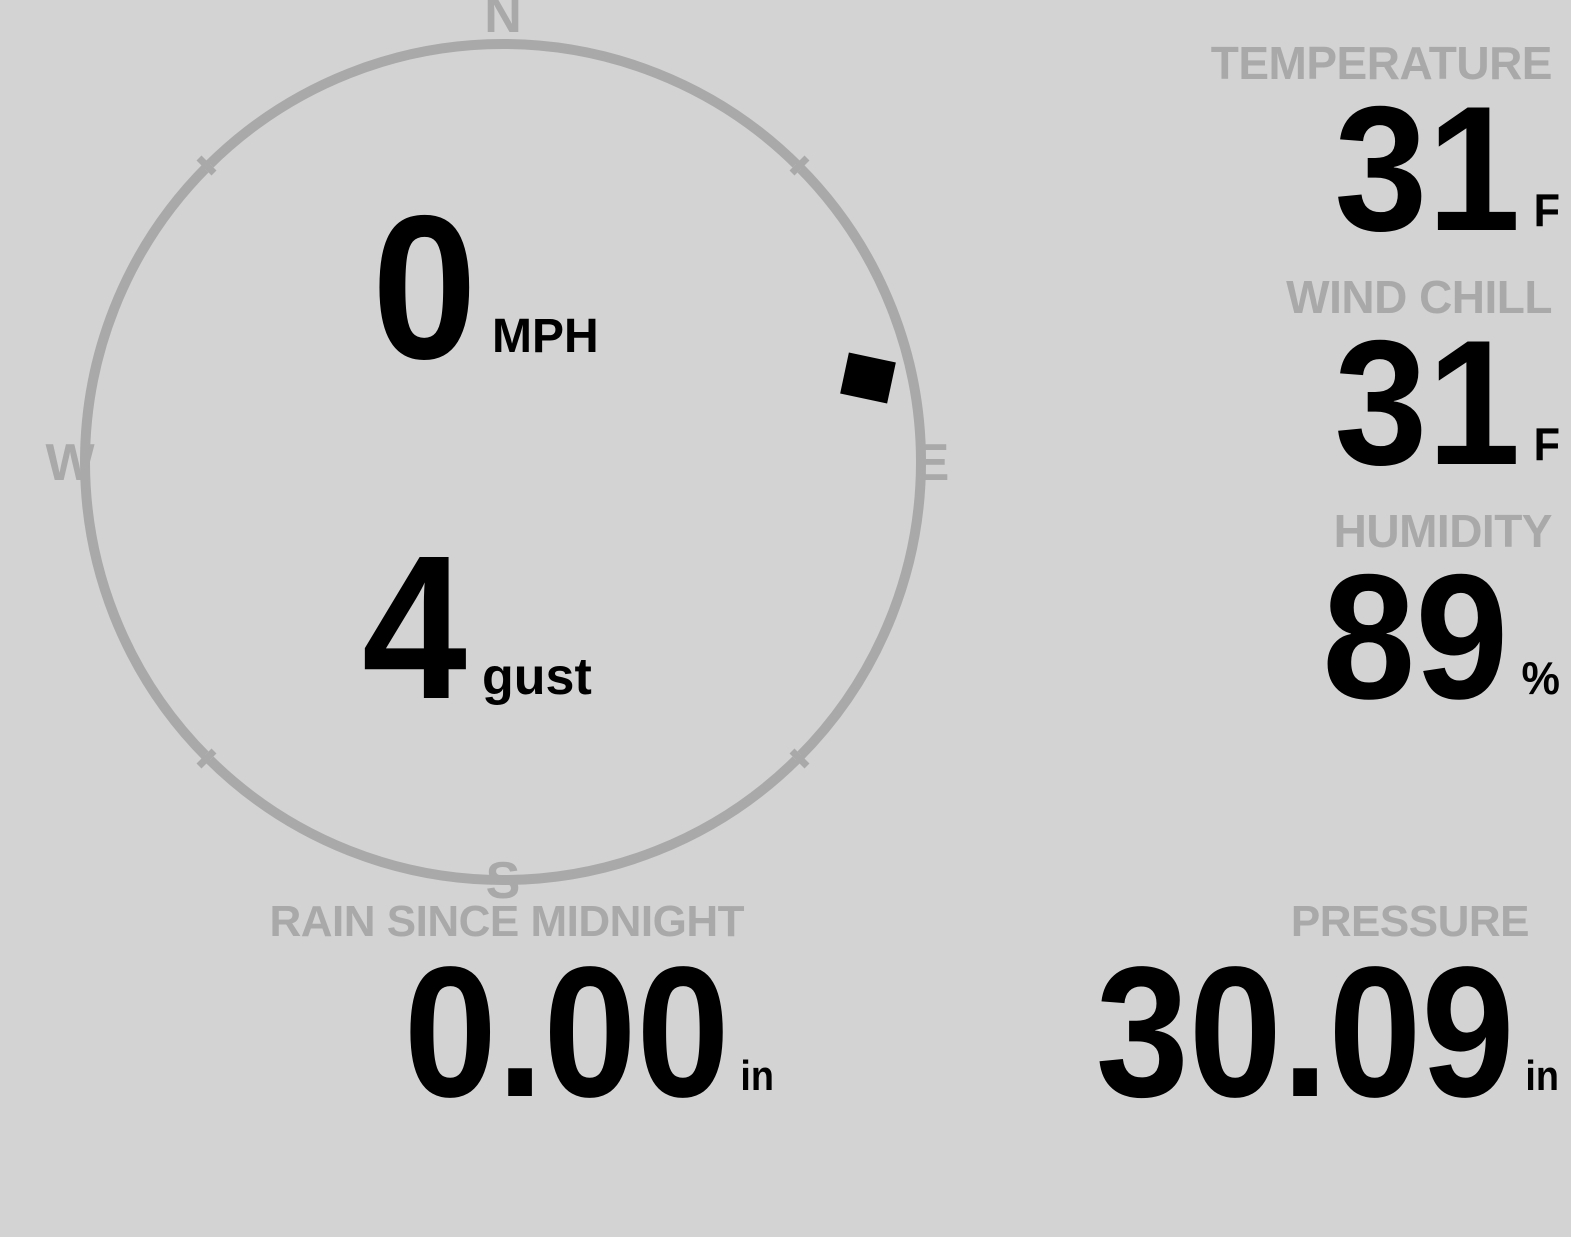  What do you see at coordinates (1546, 210) in the screenshot?
I see `temperature-unit: F` at bounding box center [1546, 210].